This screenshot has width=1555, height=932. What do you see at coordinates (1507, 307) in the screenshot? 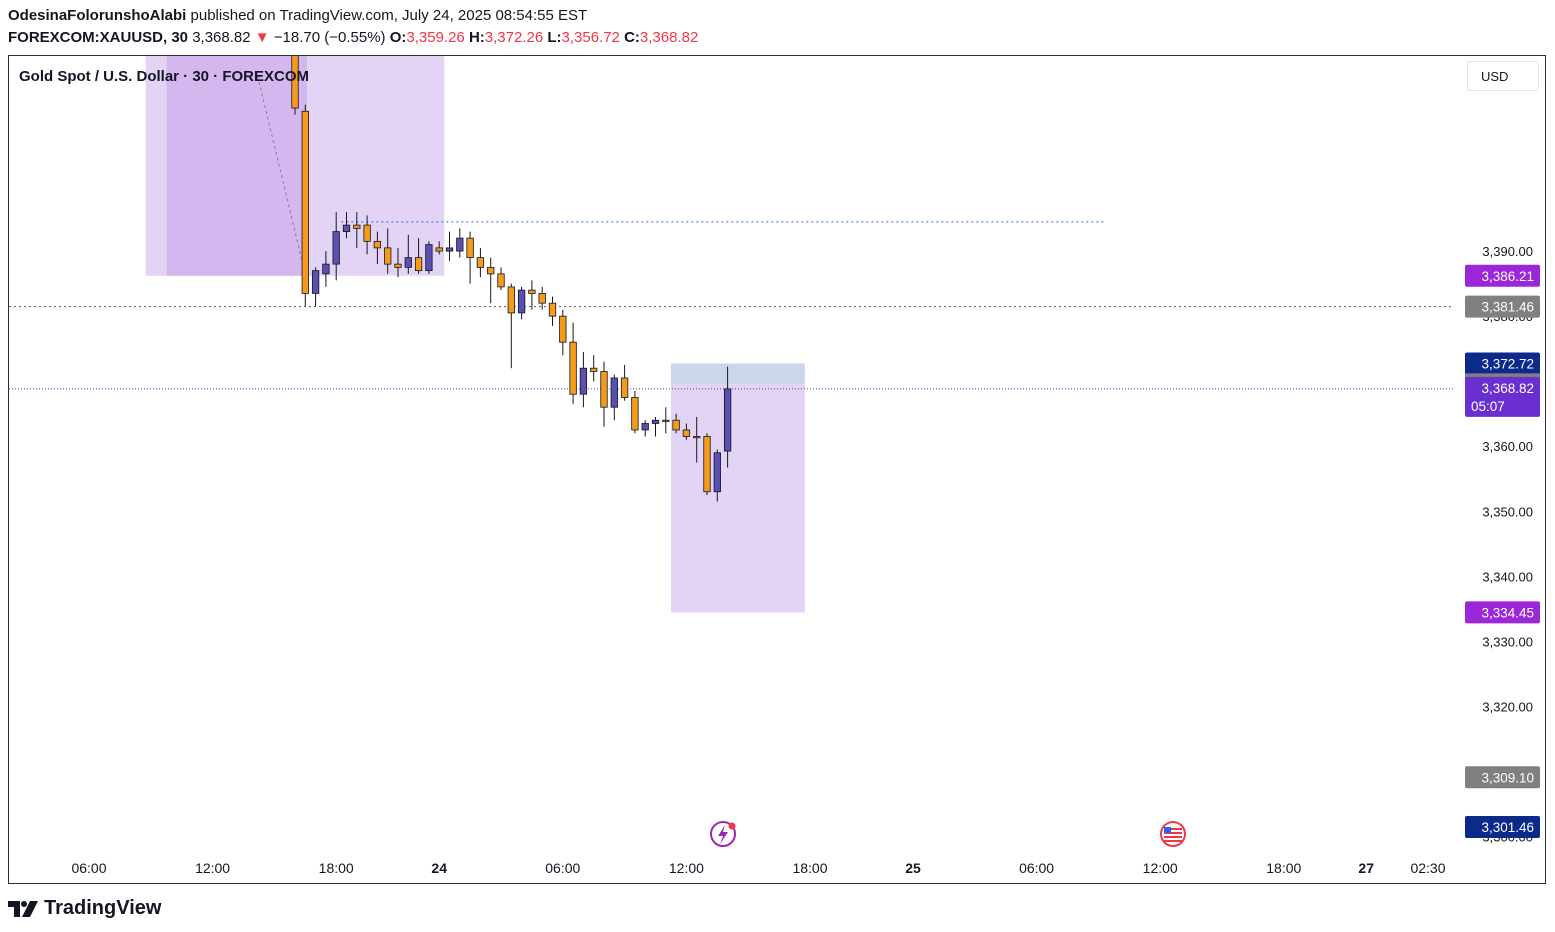
I see `price-label: 3,381.46` at bounding box center [1507, 307].